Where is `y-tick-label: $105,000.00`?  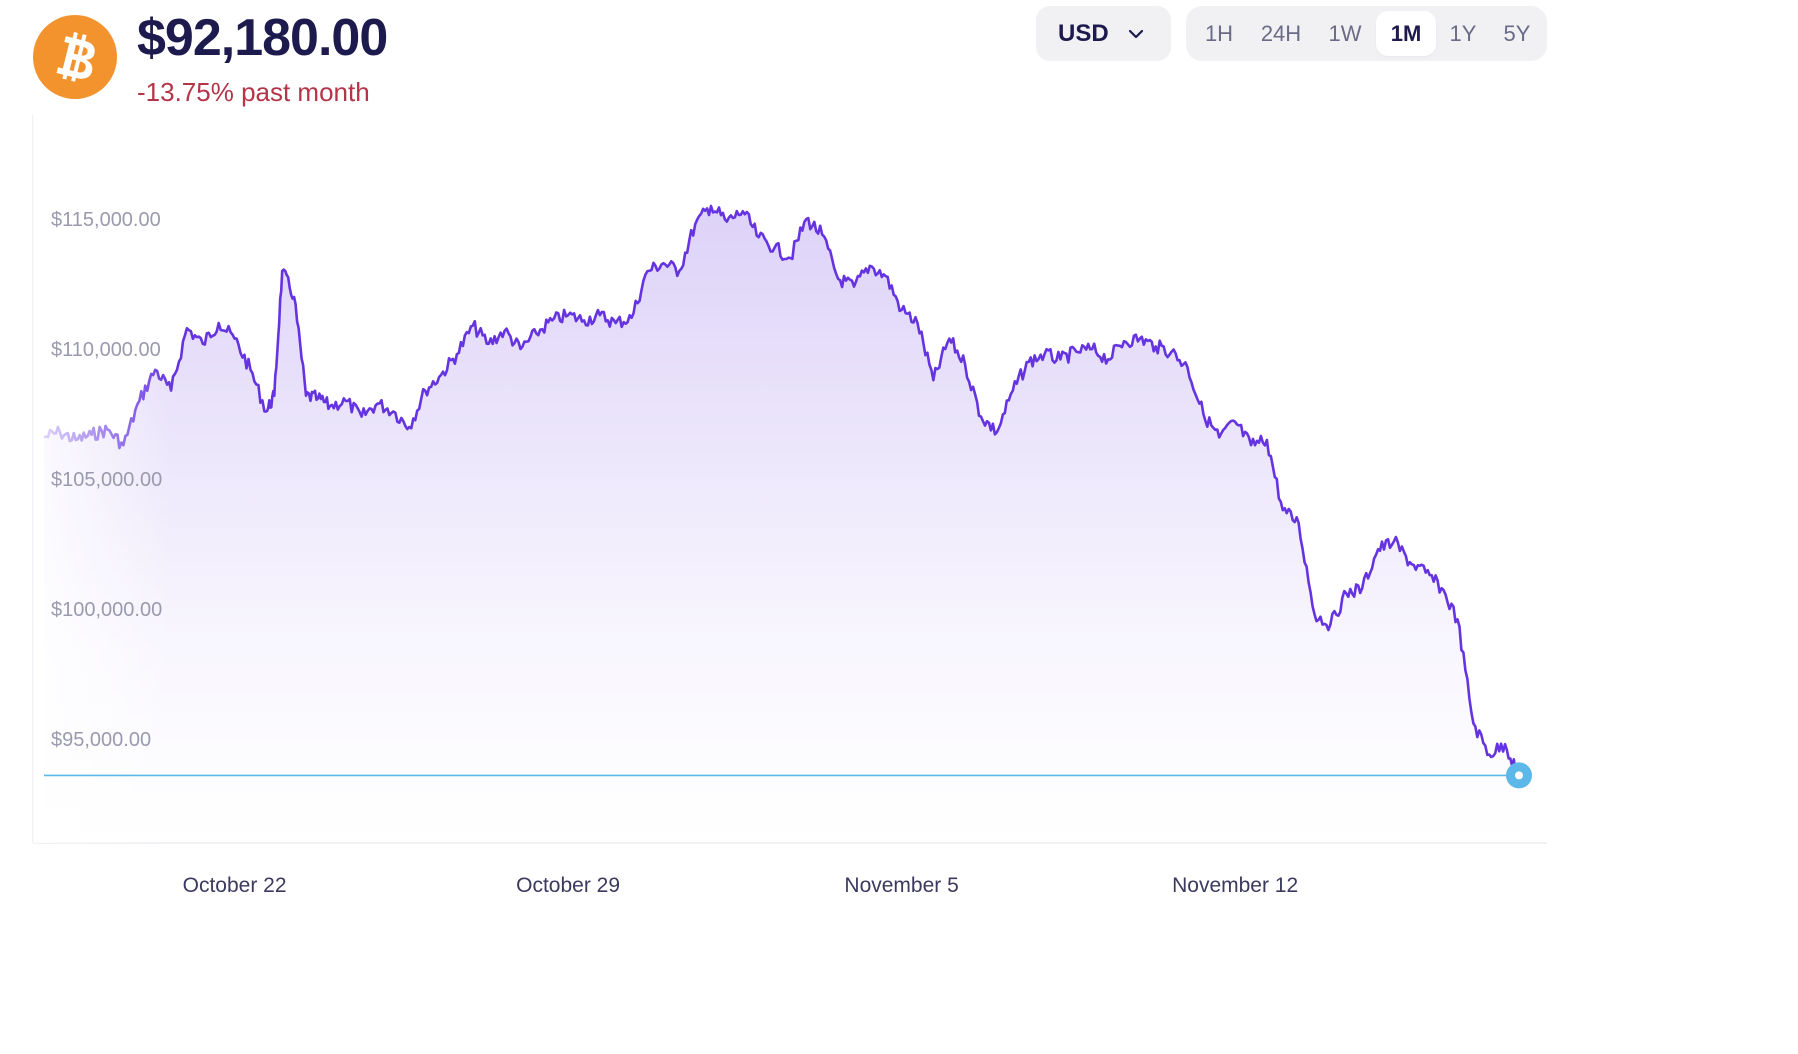
y-tick-label: $105,000.00 is located at coordinates (106, 480).